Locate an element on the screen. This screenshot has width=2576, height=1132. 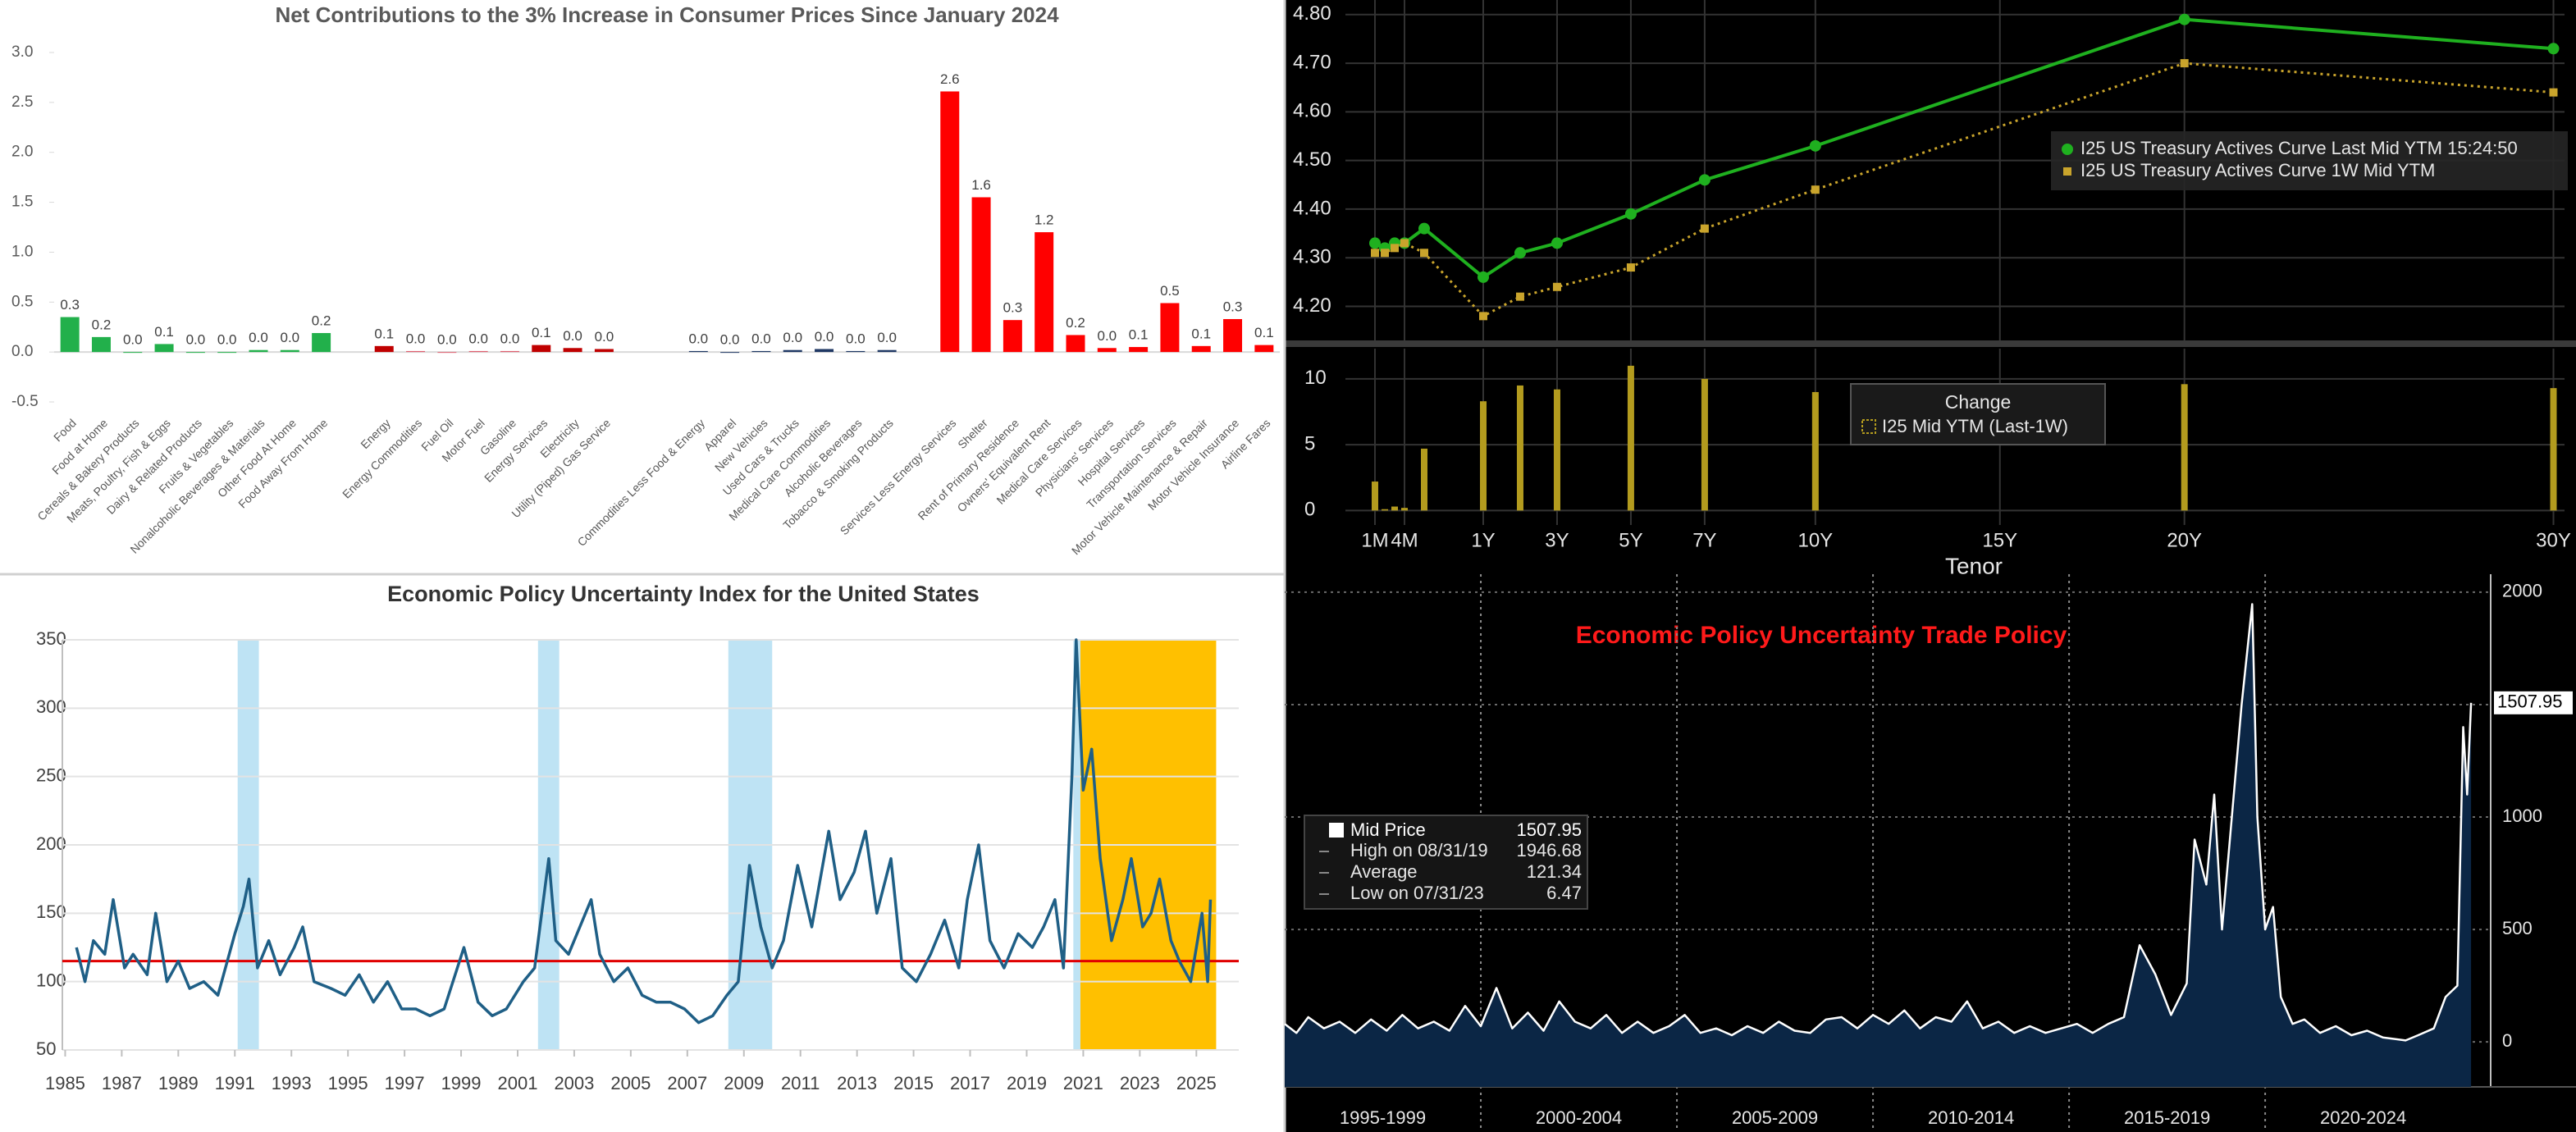
period-label: 2020-2024 is located at coordinates (2363, 1117).